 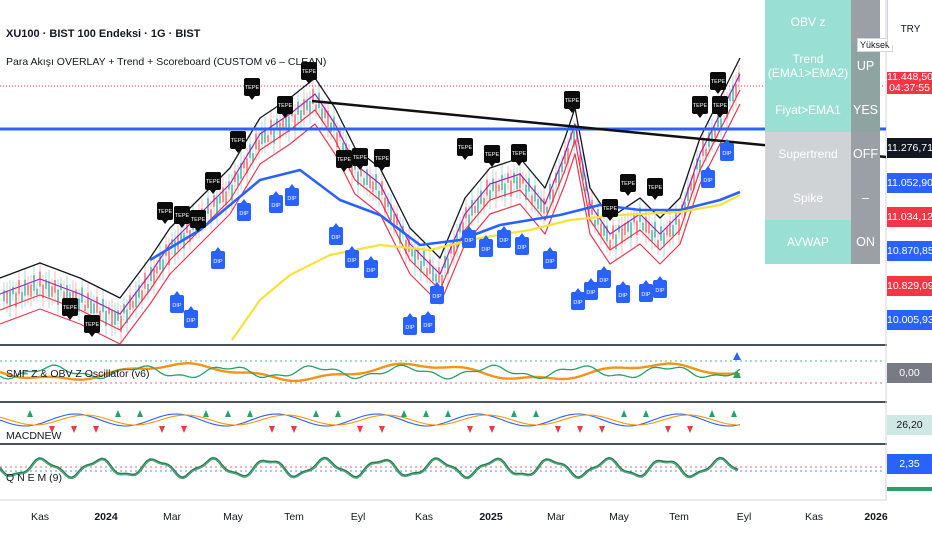 I want to click on scoreboard-label-avwap: AVWAP, so click(x=808, y=242).